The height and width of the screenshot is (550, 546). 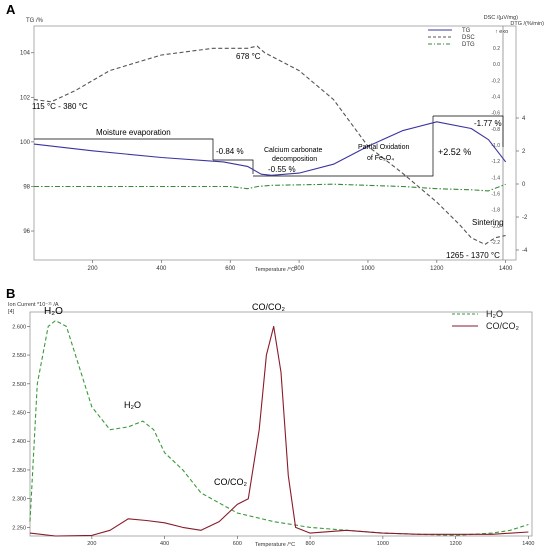 What do you see at coordinates (496, 49) in the screenshot?
I see `a-dsc-tick-label: 0.2` at bounding box center [496, 49].